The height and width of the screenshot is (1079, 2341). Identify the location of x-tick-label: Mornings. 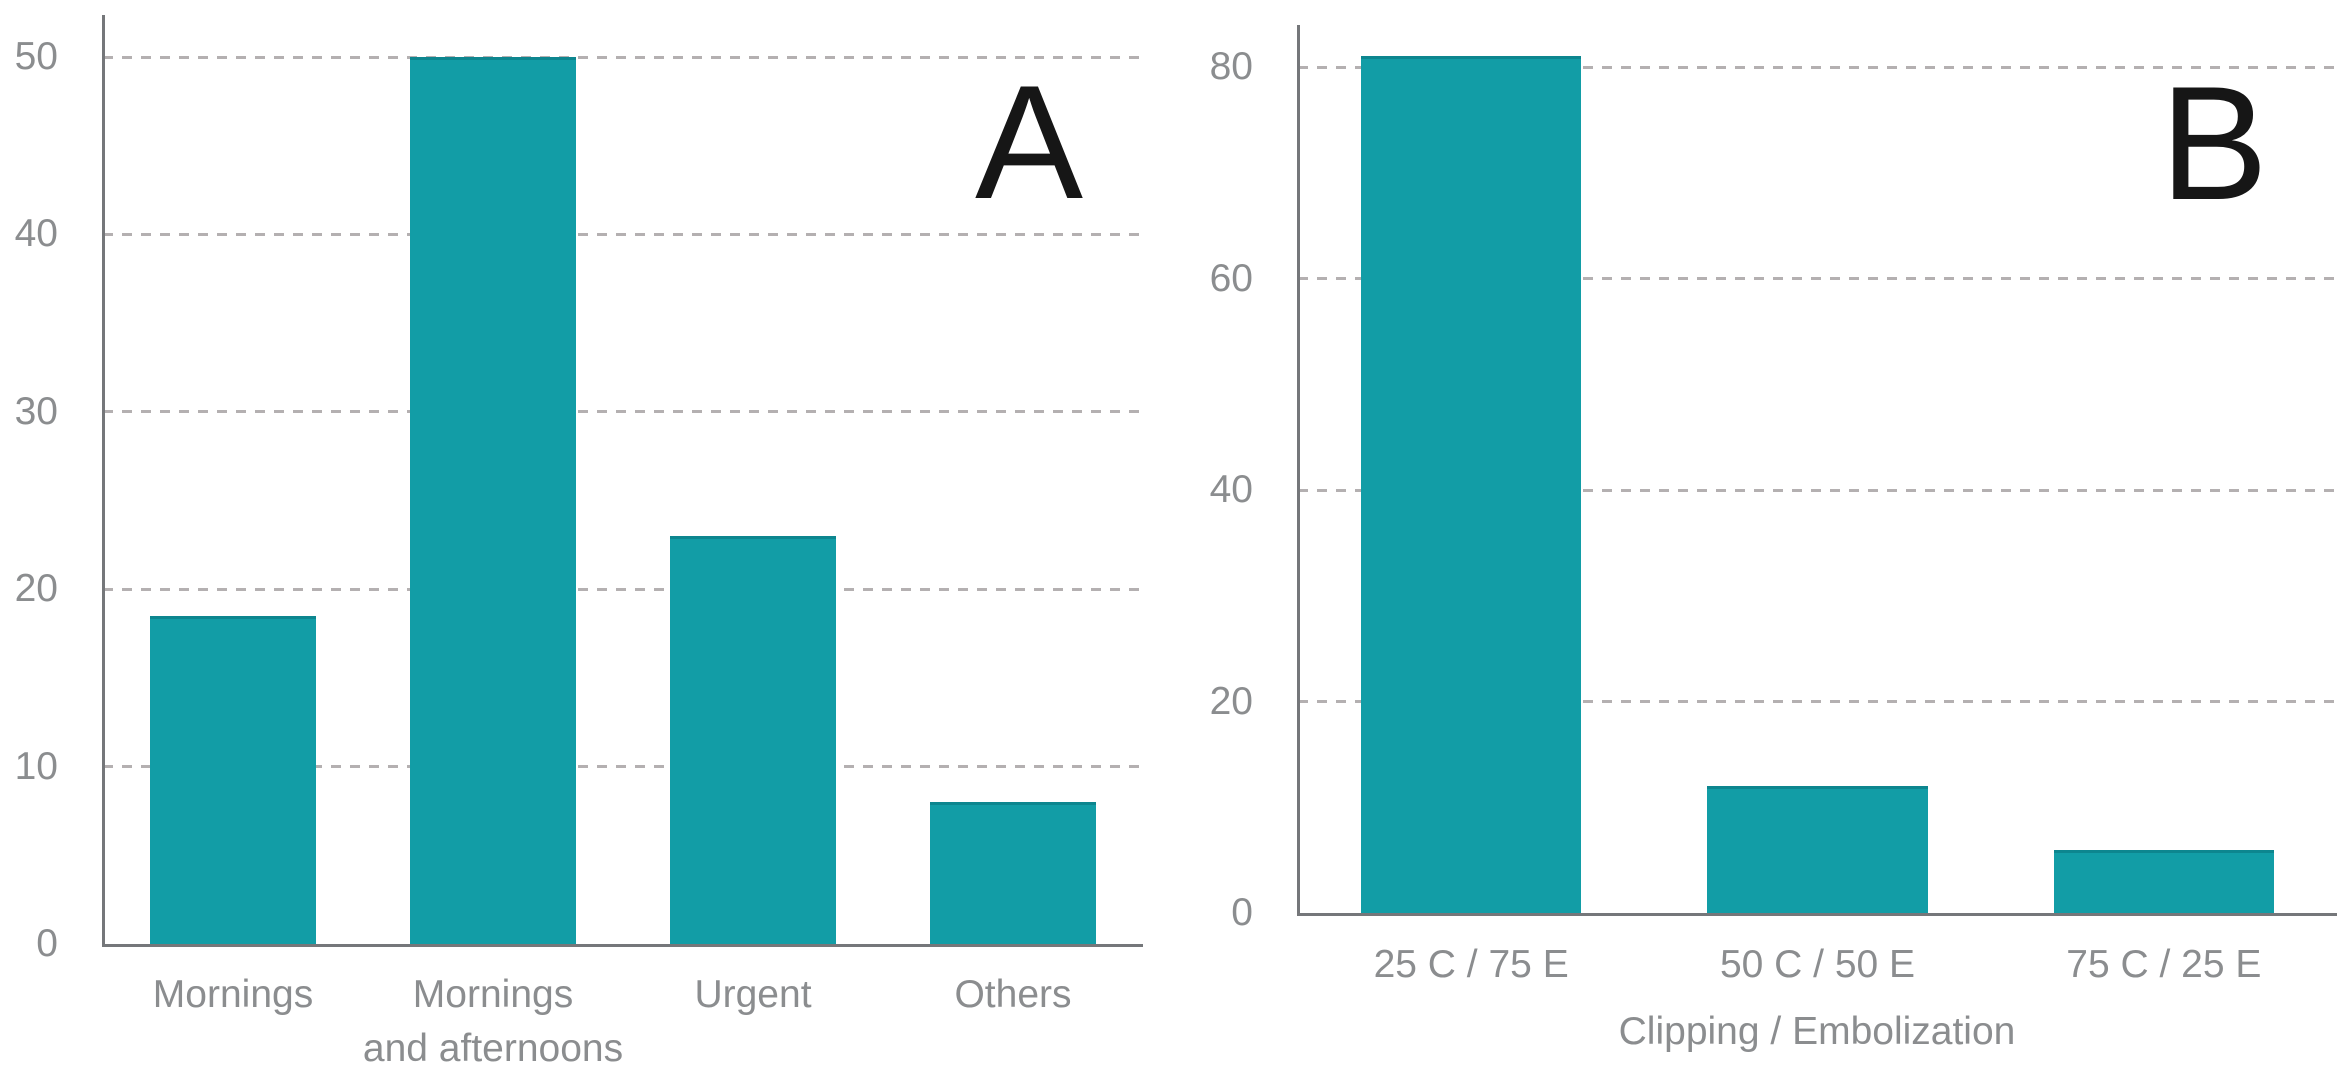
(233, 994).